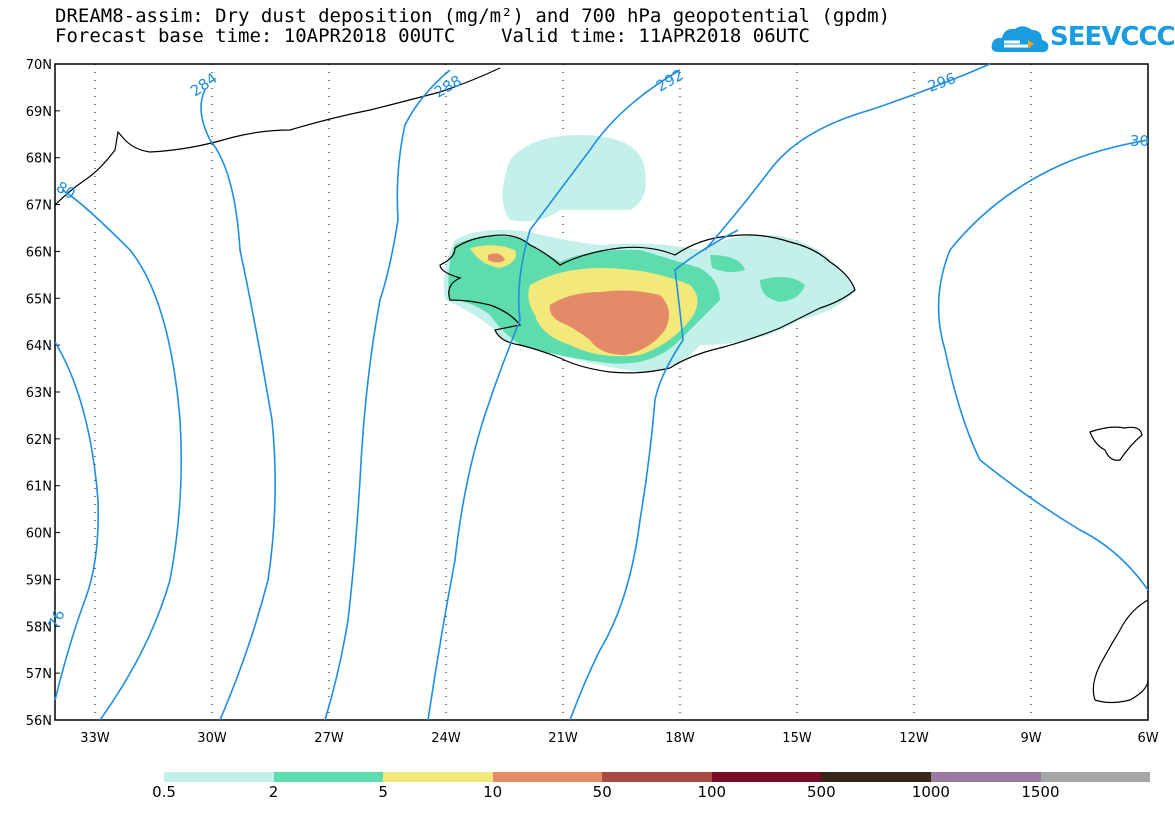 The height and width of the screenshot is (815, 1175). Describe the element at coordinates (39, 580) in the screenshot. I see `latitude-label: 59N` at that location.